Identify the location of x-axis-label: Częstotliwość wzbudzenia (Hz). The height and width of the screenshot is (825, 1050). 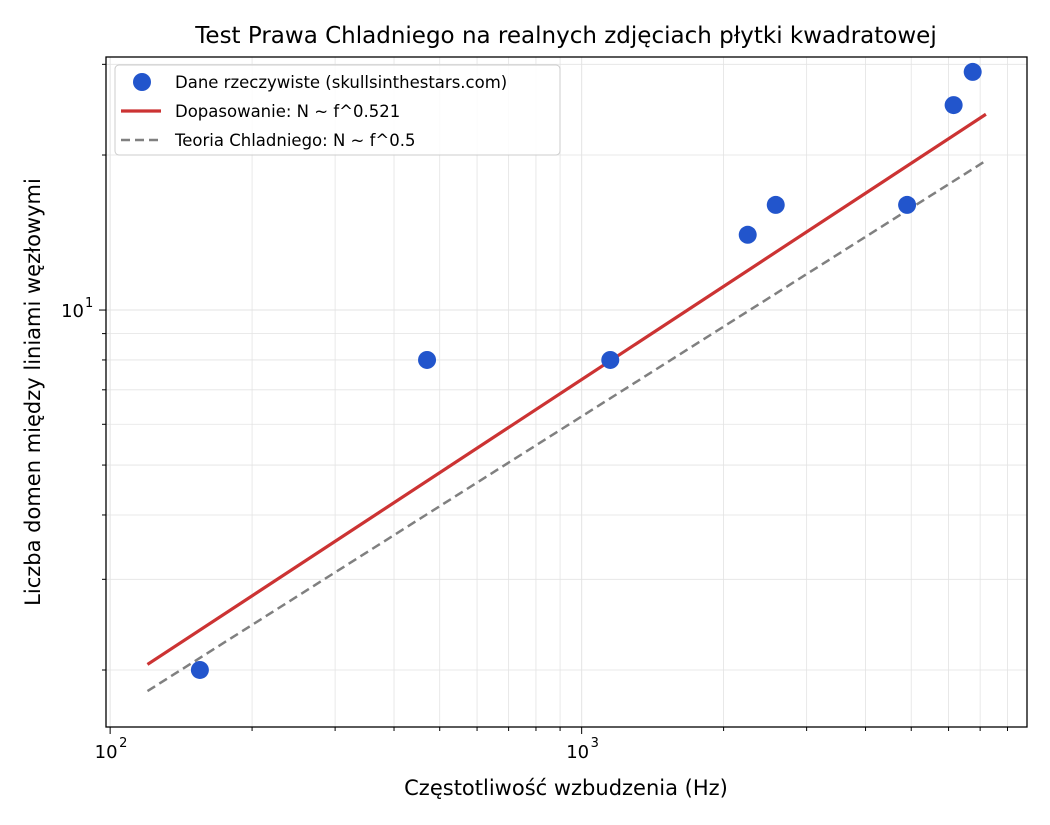
(566, 788).